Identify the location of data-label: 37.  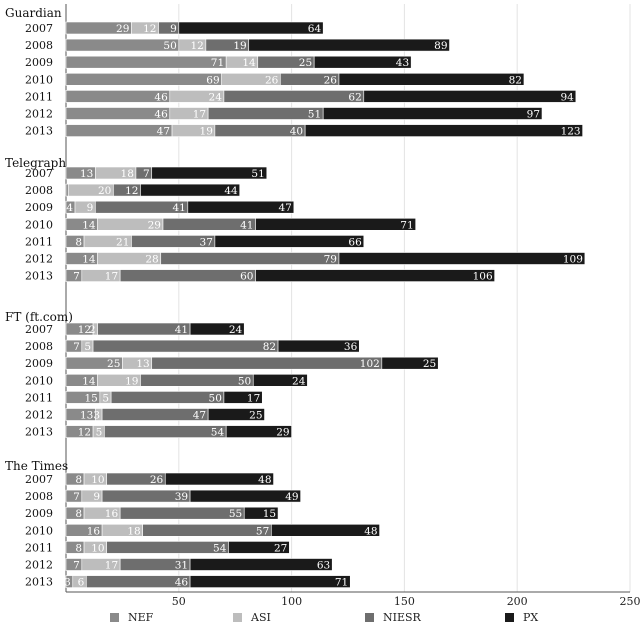
(206, 242).